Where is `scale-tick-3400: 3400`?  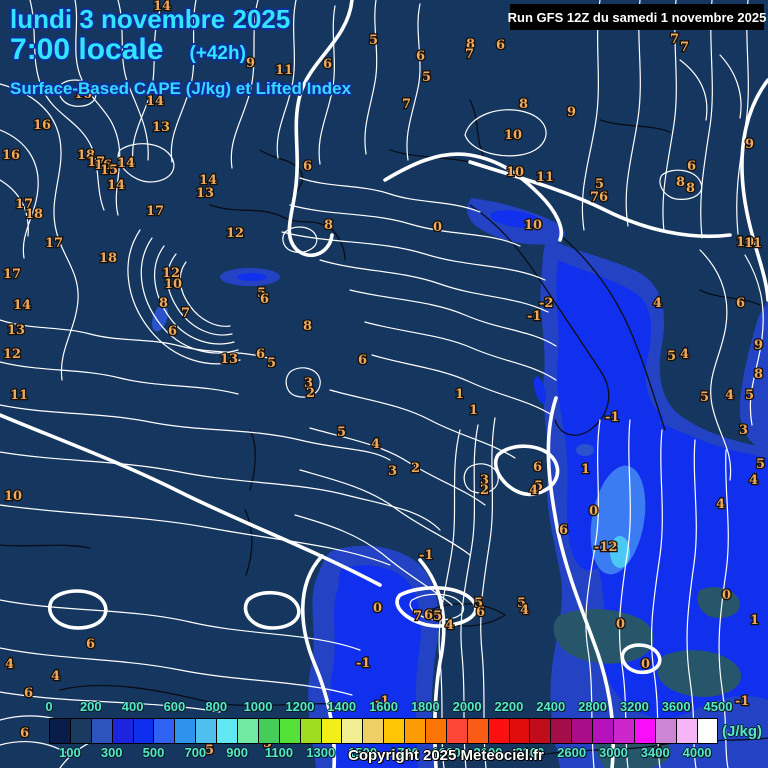
scale-tick-3400: 3400 is located at coordinates (655, 752).